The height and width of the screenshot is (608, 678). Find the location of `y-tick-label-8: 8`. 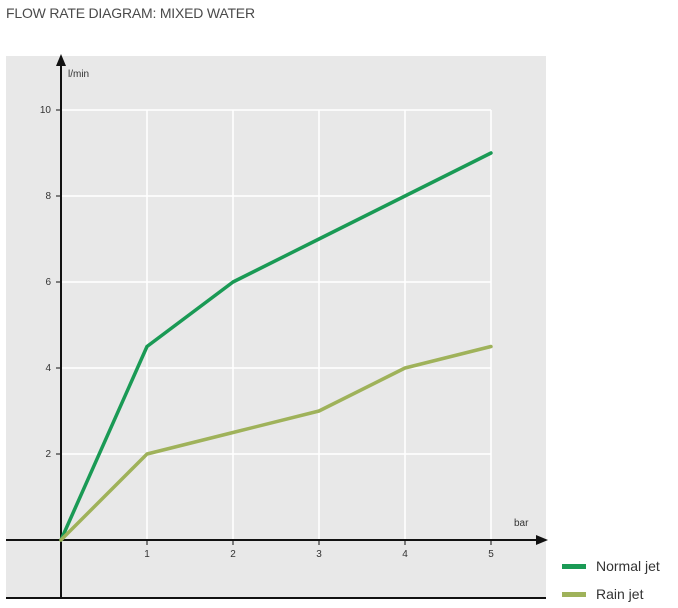

y-tick-label-8: 8 is located at coordinates (48, 196).